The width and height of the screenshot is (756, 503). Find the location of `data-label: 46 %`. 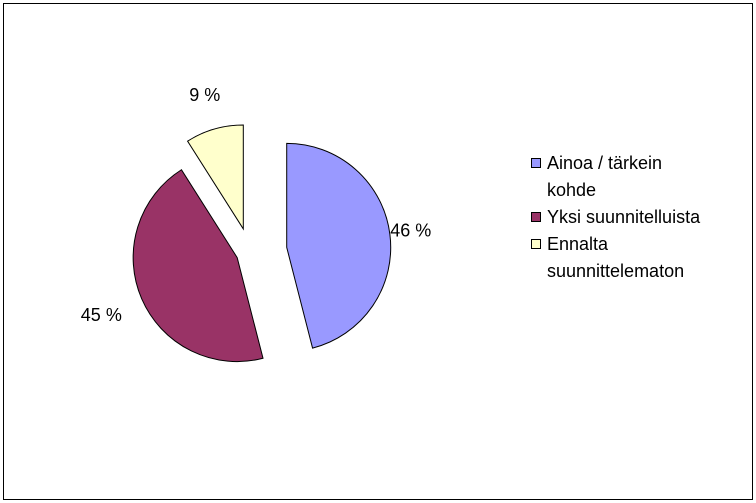

data-label: 46 % is located at coordinates (410, 230).